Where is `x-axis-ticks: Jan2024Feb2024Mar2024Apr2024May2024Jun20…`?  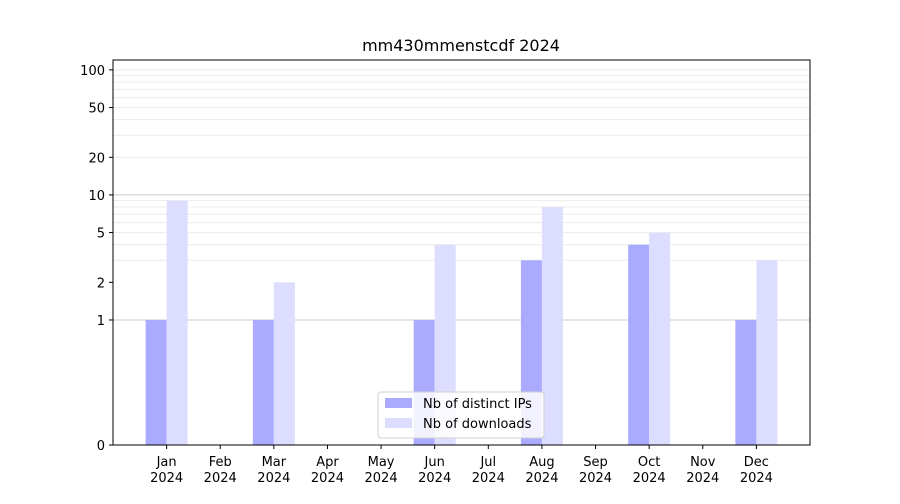 x-axis-ticks: Jan2024Feb2024Mar2024Apr2024May2024Jun20… is located at coordinates (461, 465).